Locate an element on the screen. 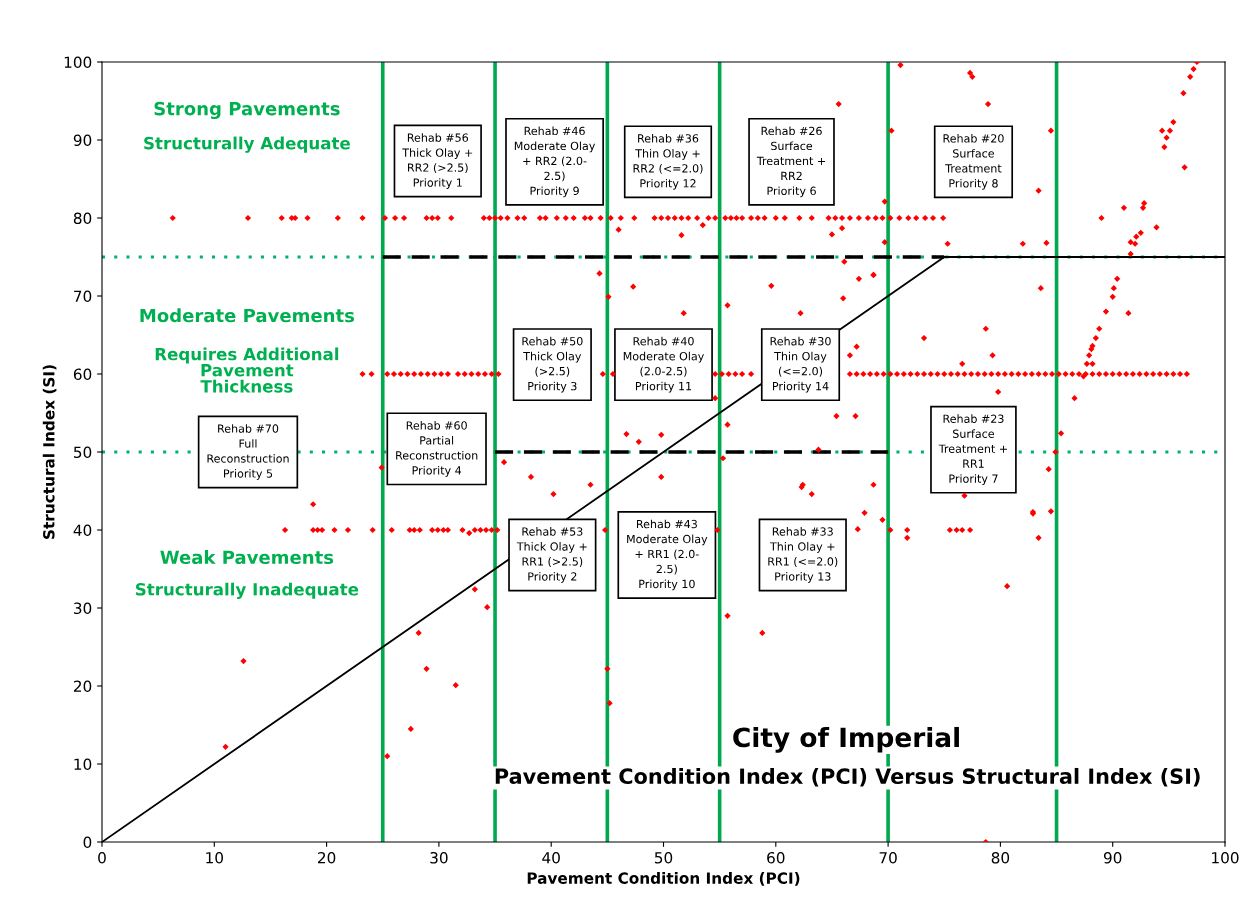  annotation: Rehab #70 Full Reconstruction Priority 5 is located at coordinates (248, 452).